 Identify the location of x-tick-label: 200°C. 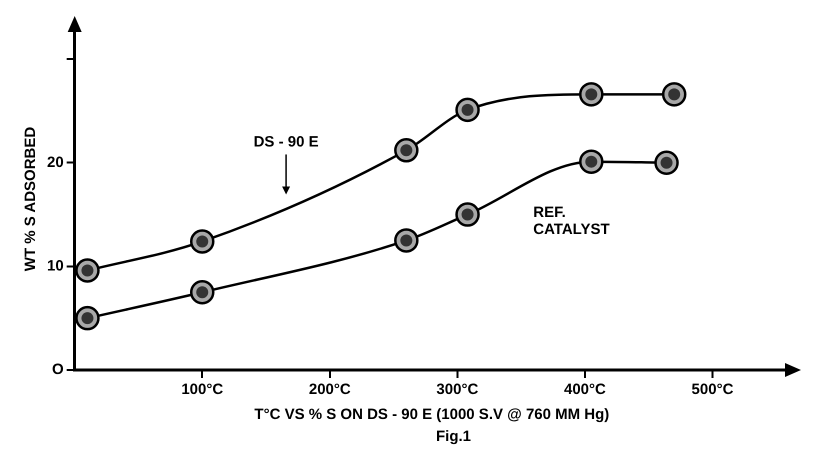
(329, 389).